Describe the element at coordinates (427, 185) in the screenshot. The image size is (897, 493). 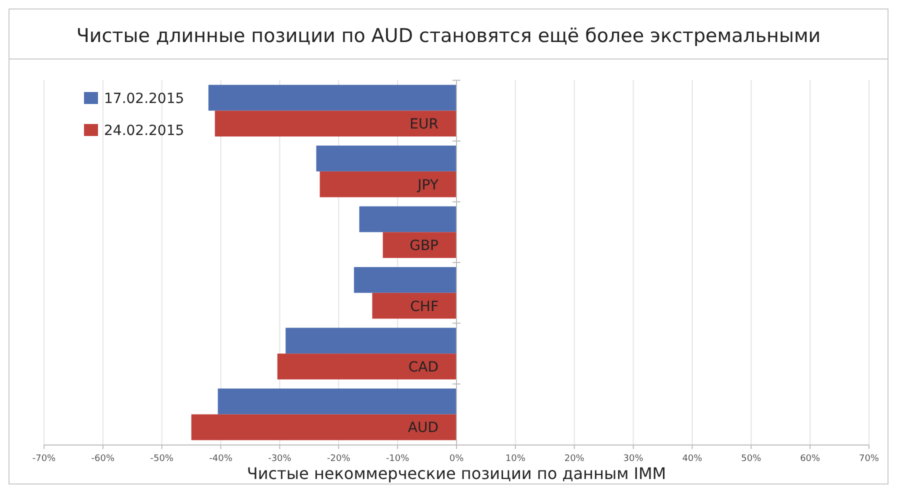
I see `y-tick-label: JPY` at that location.